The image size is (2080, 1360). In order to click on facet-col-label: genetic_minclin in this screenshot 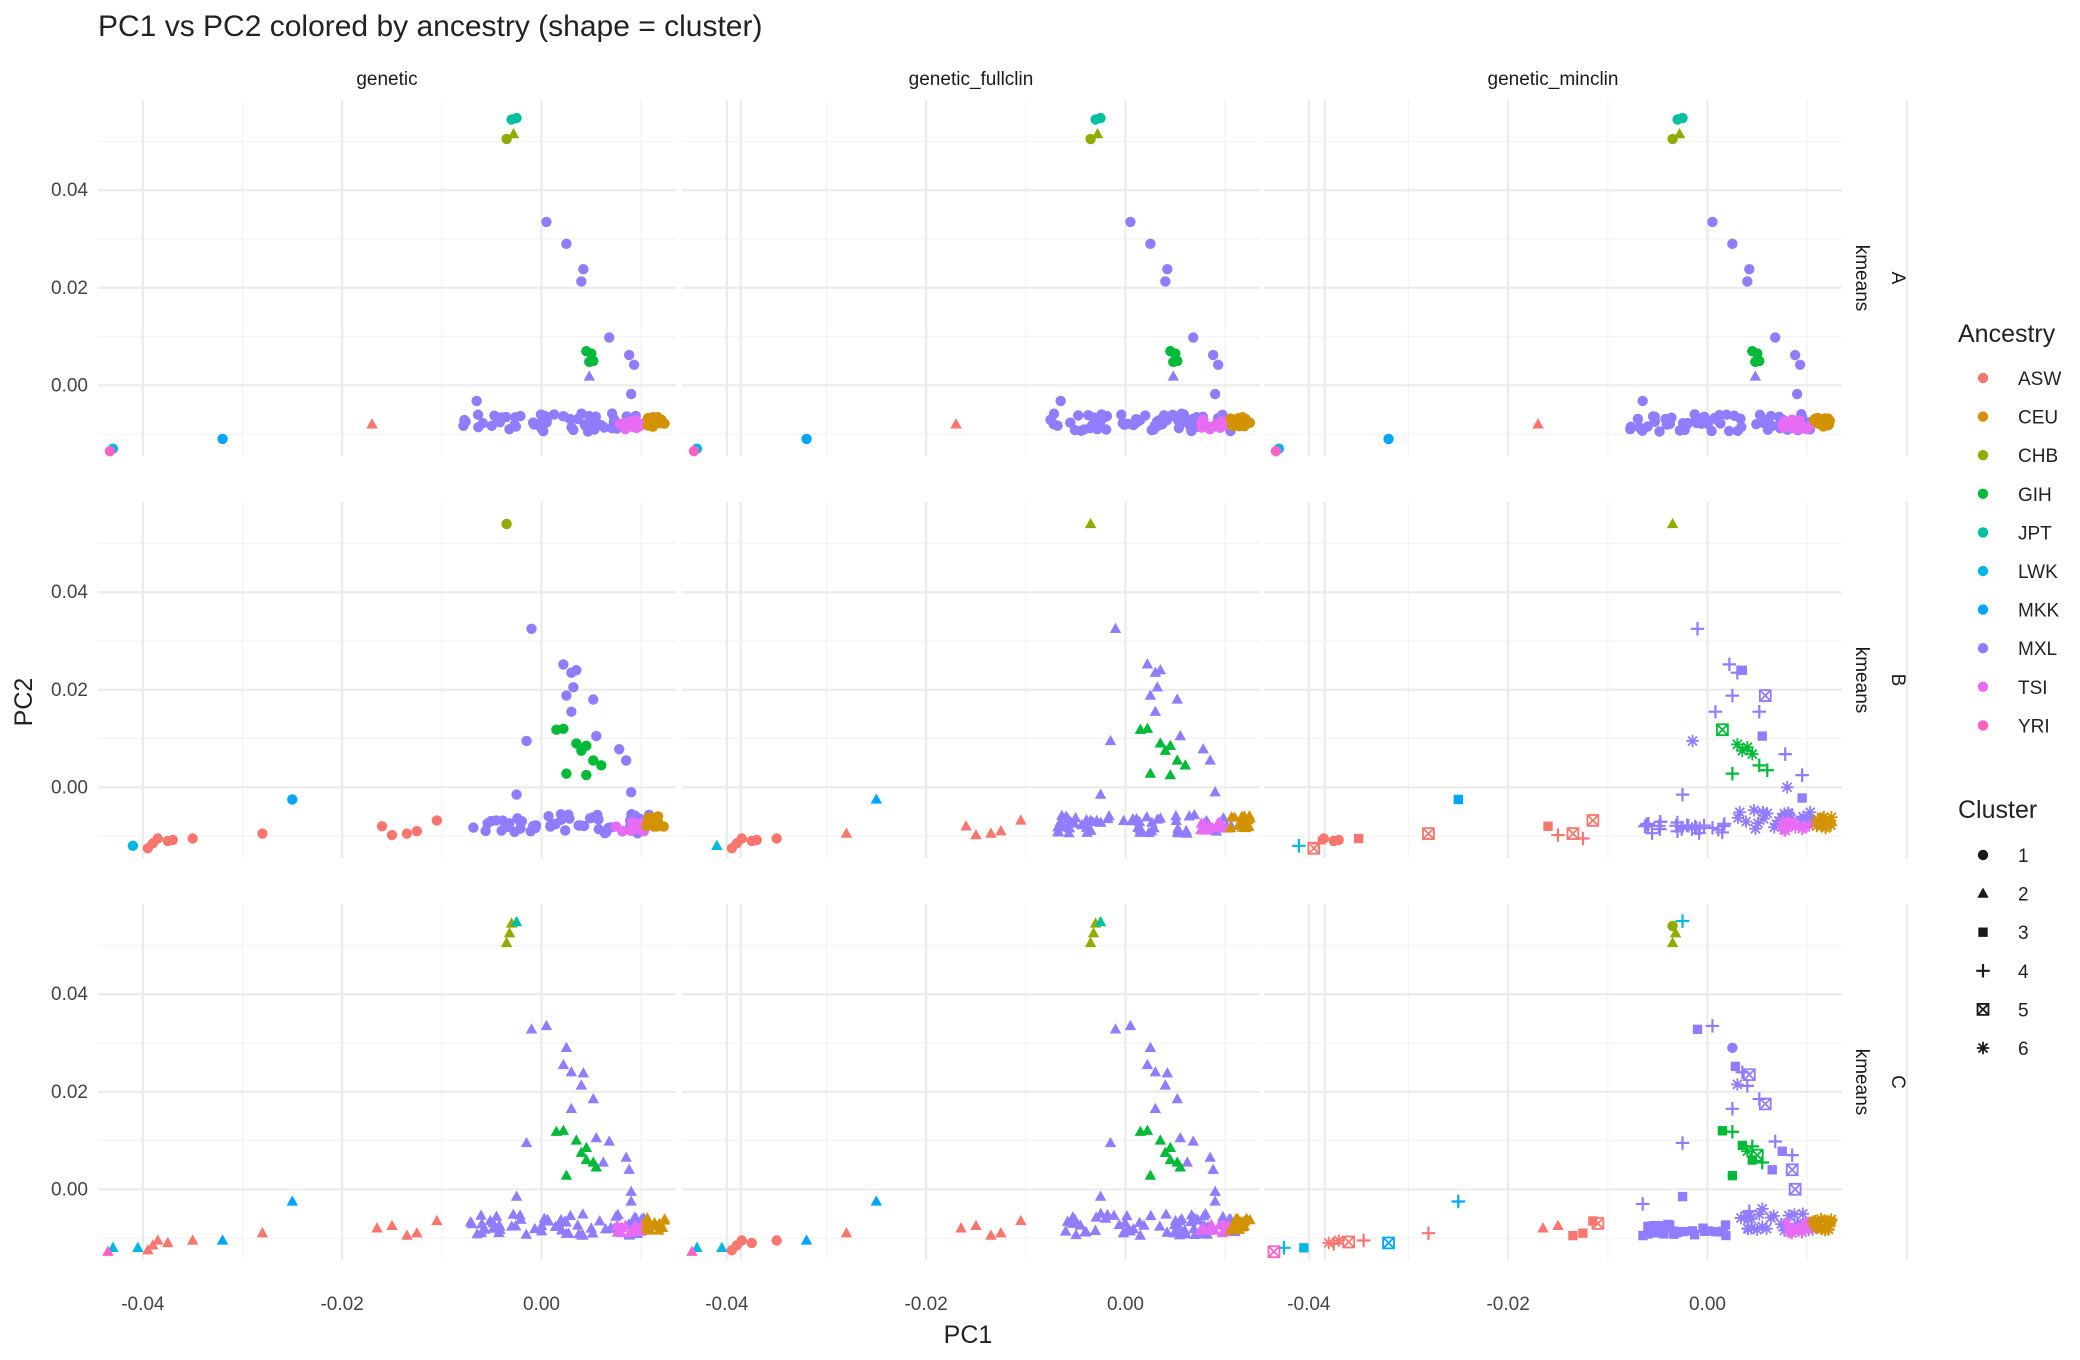, I will do `click(1553, 79)`.